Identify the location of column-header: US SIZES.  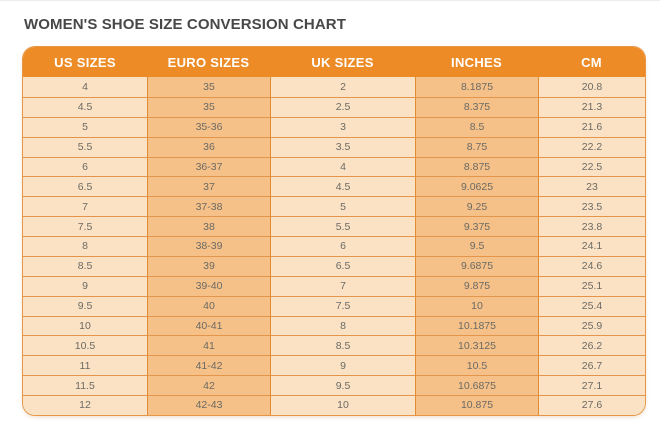
(85, 62).